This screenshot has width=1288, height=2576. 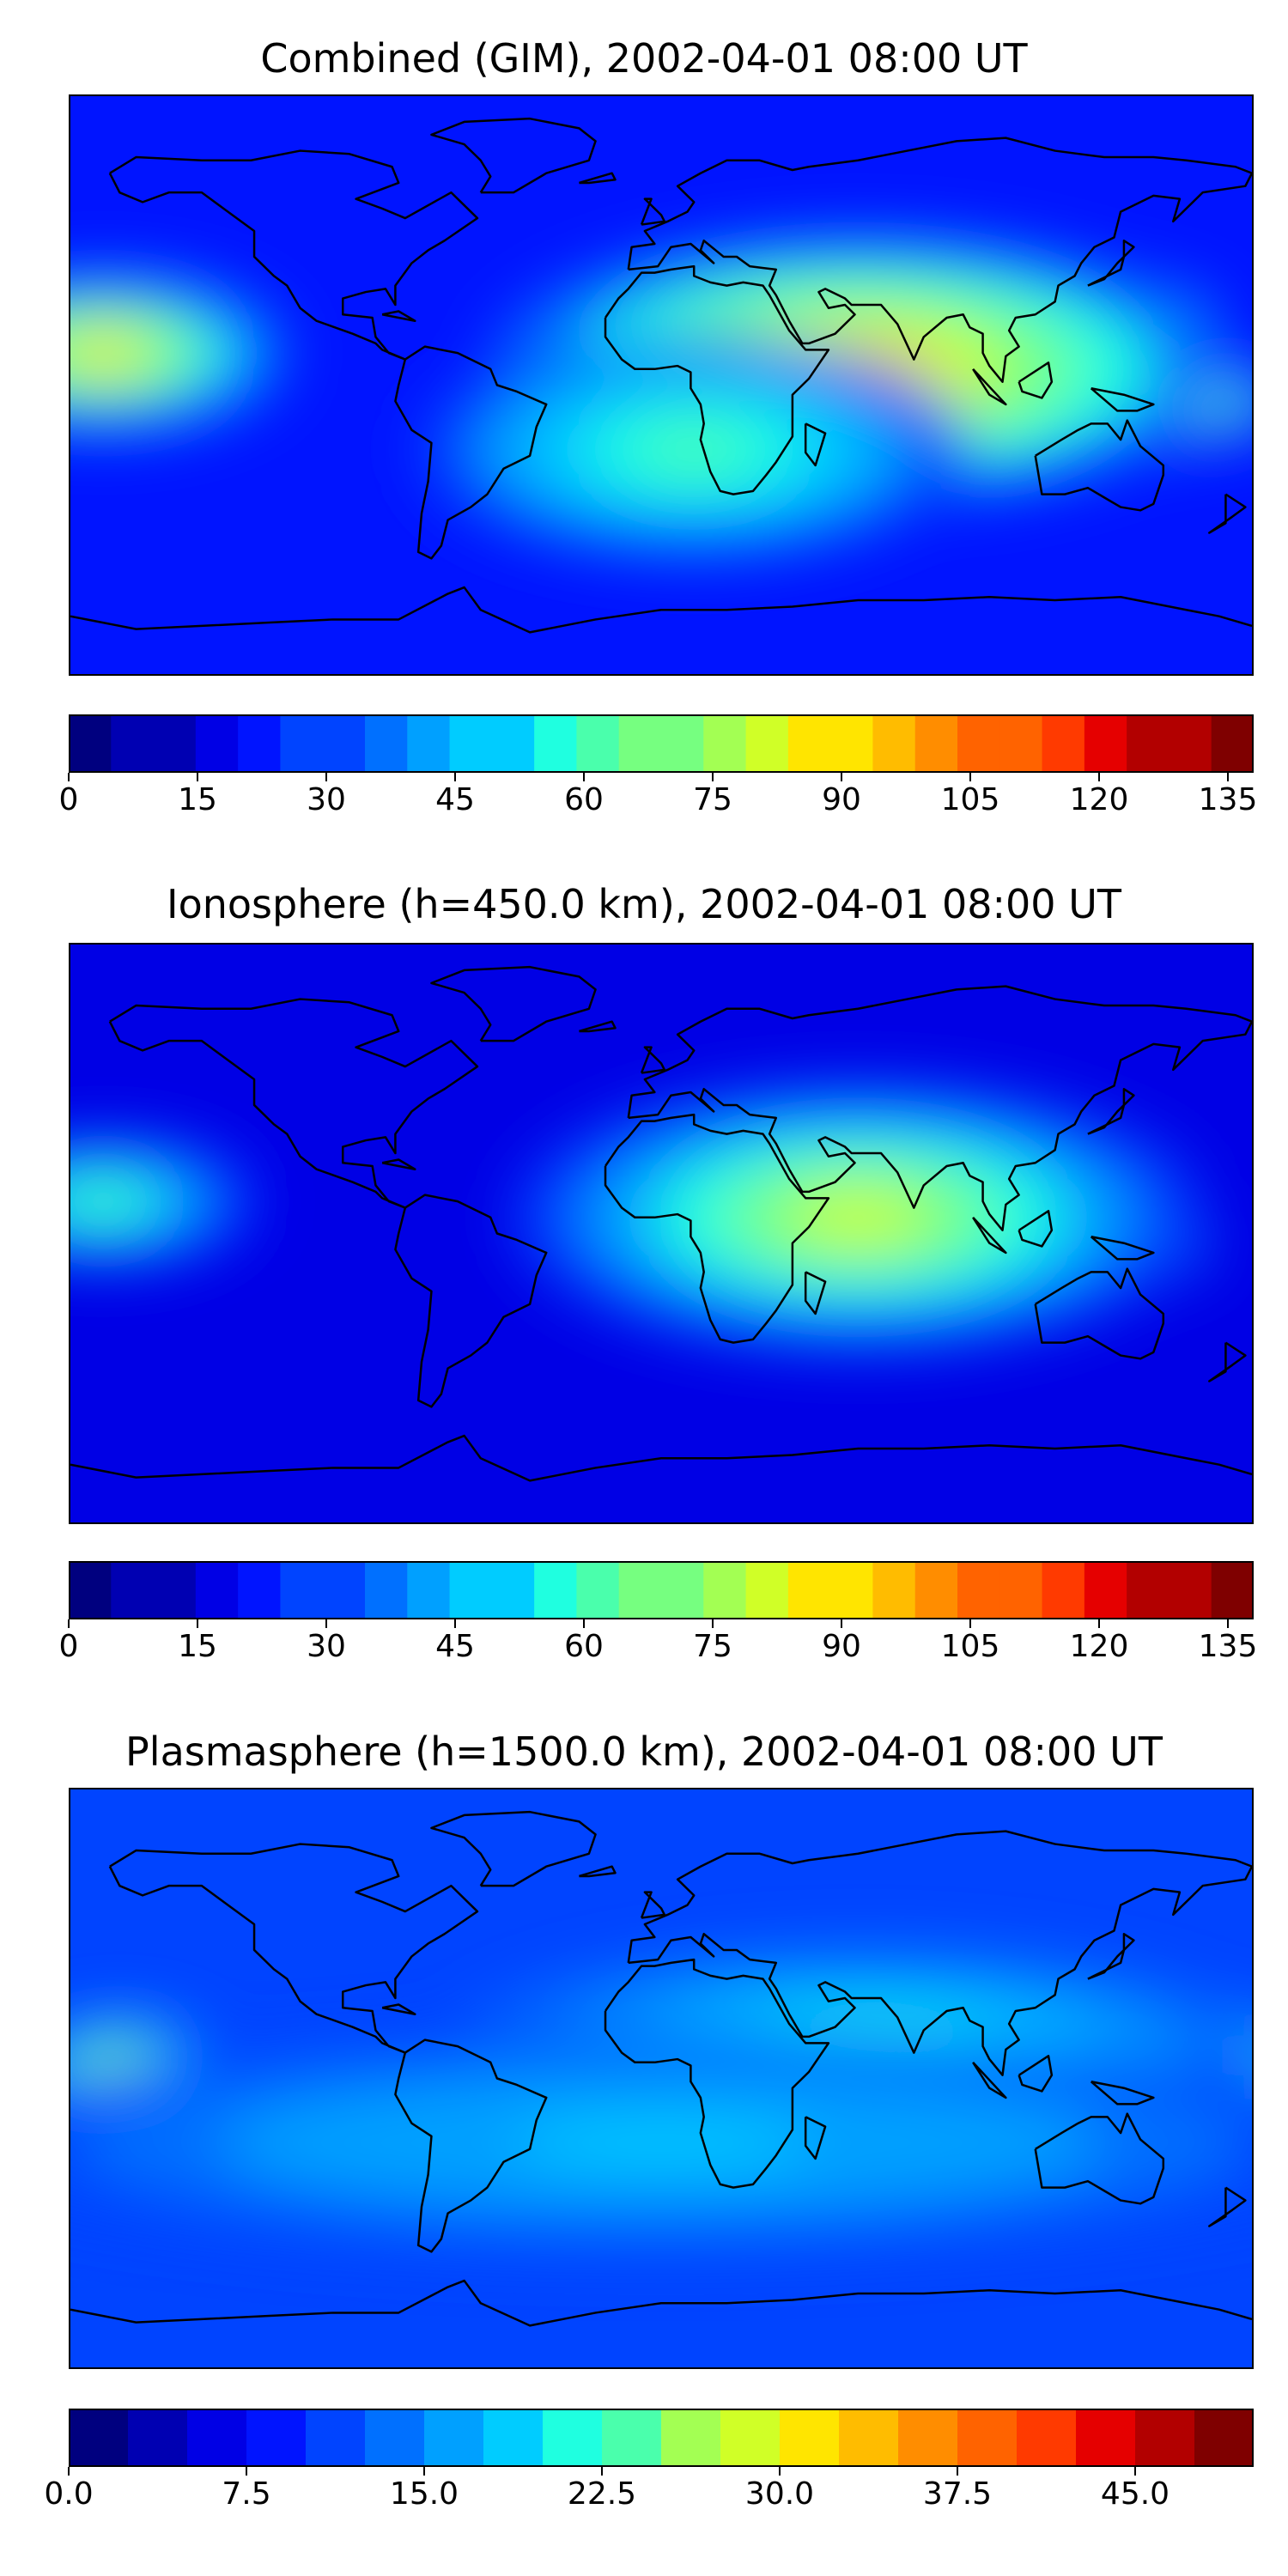 I want to click on colorbar-tick-label: 0.0, so click(x=69, y=2494).